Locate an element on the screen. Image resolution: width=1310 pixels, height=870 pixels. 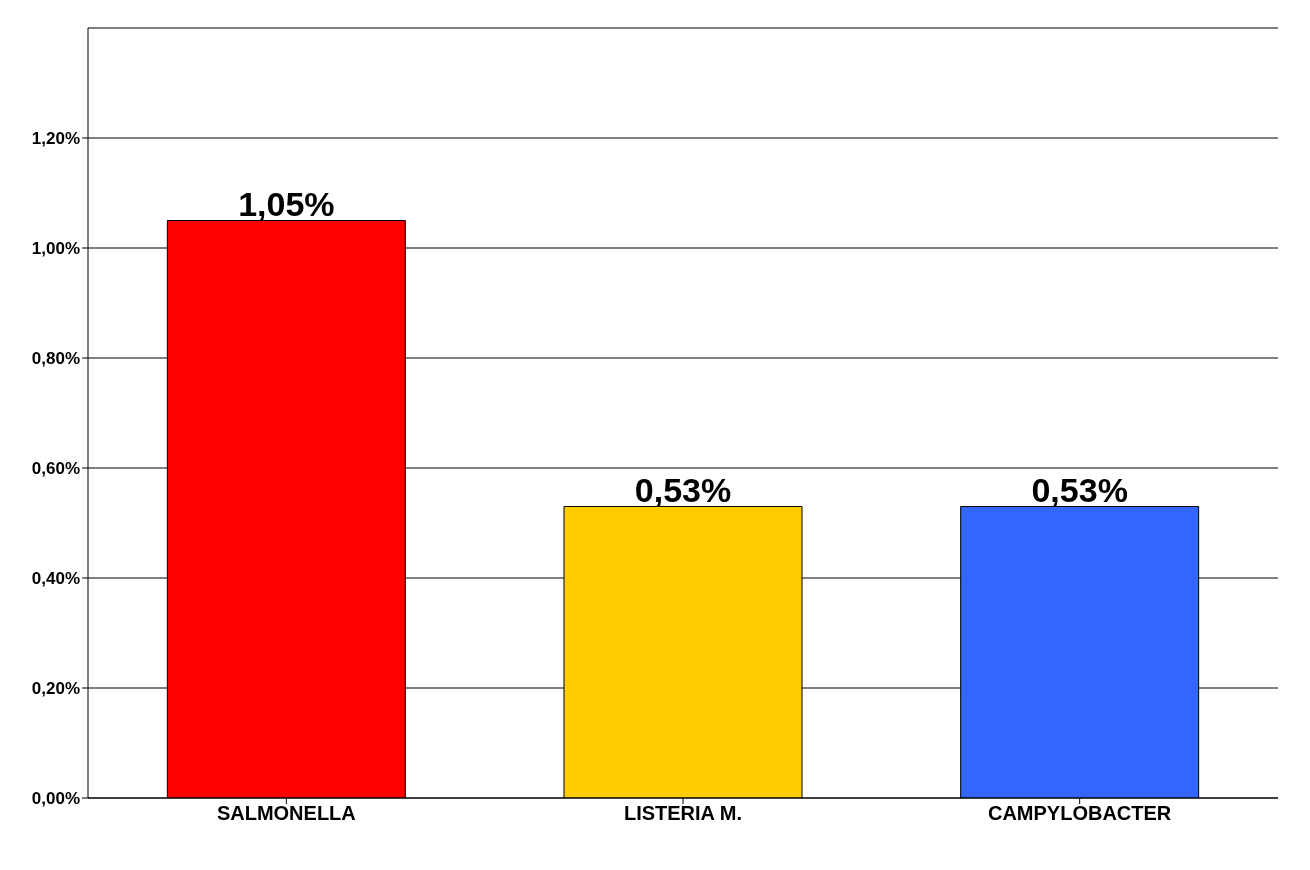
x-tick-label: LISTERIA M. is located at coordinates (683, 813).